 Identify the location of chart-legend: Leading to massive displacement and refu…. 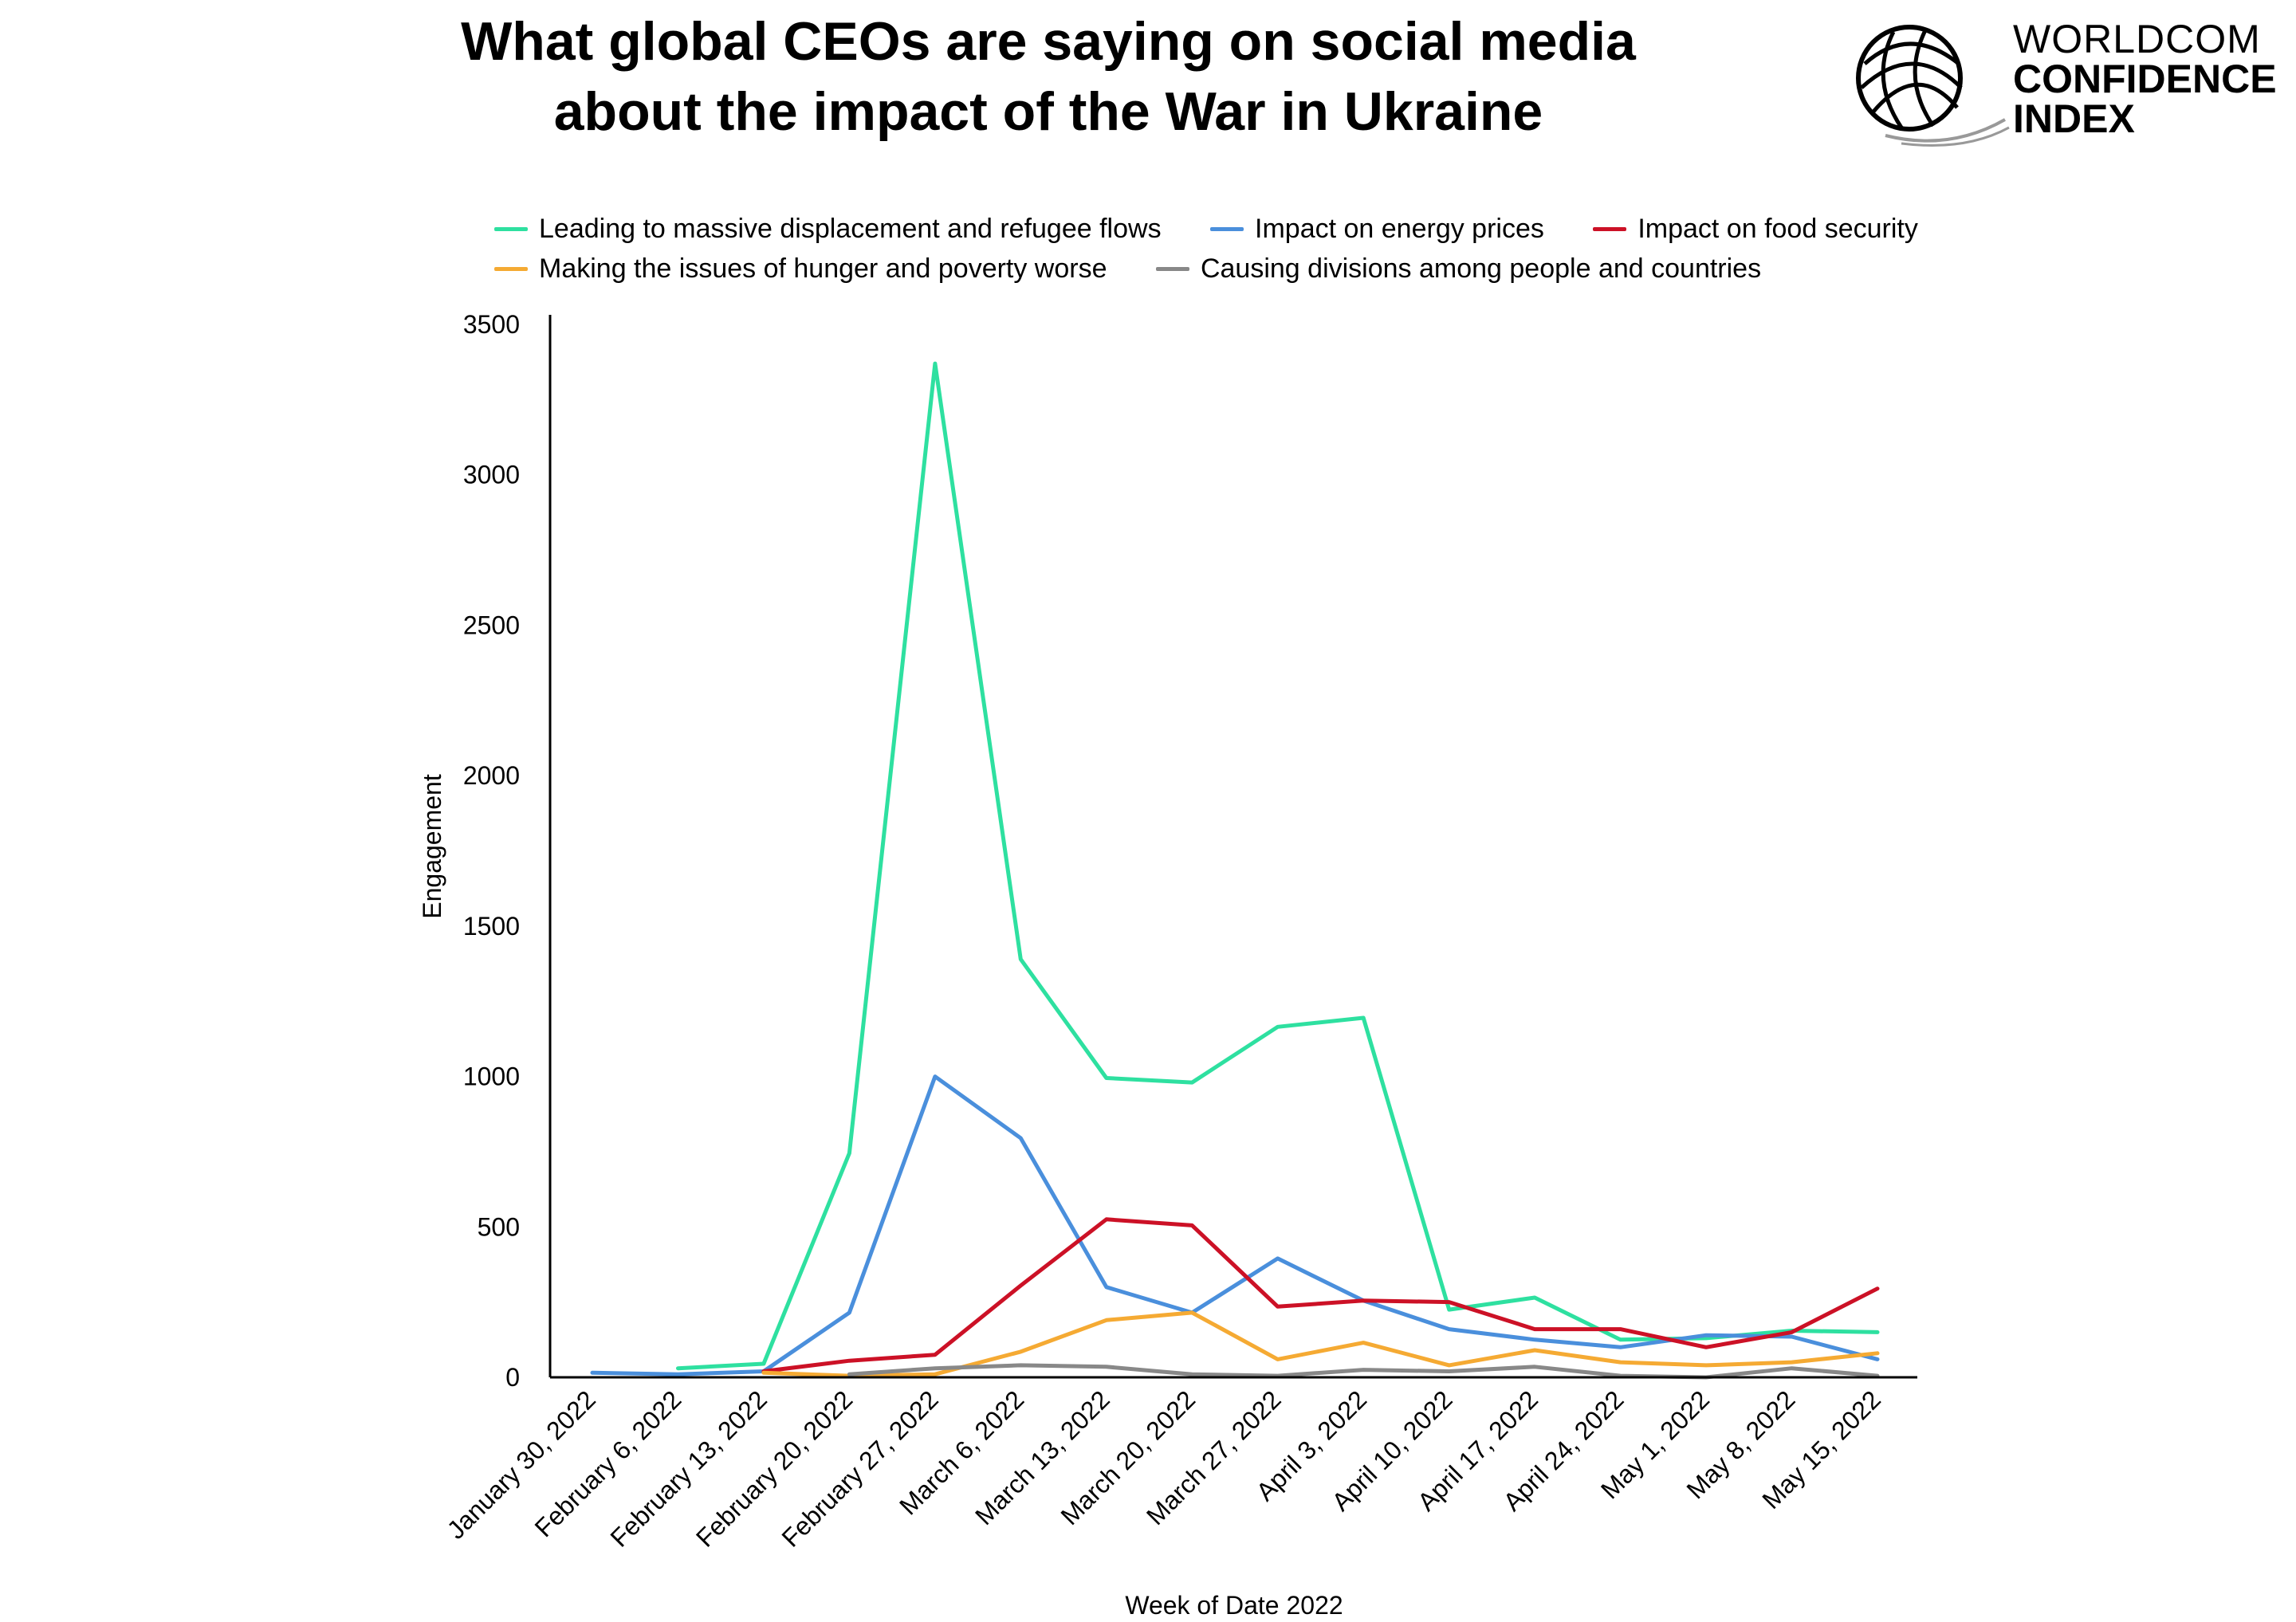
(1148, 241).